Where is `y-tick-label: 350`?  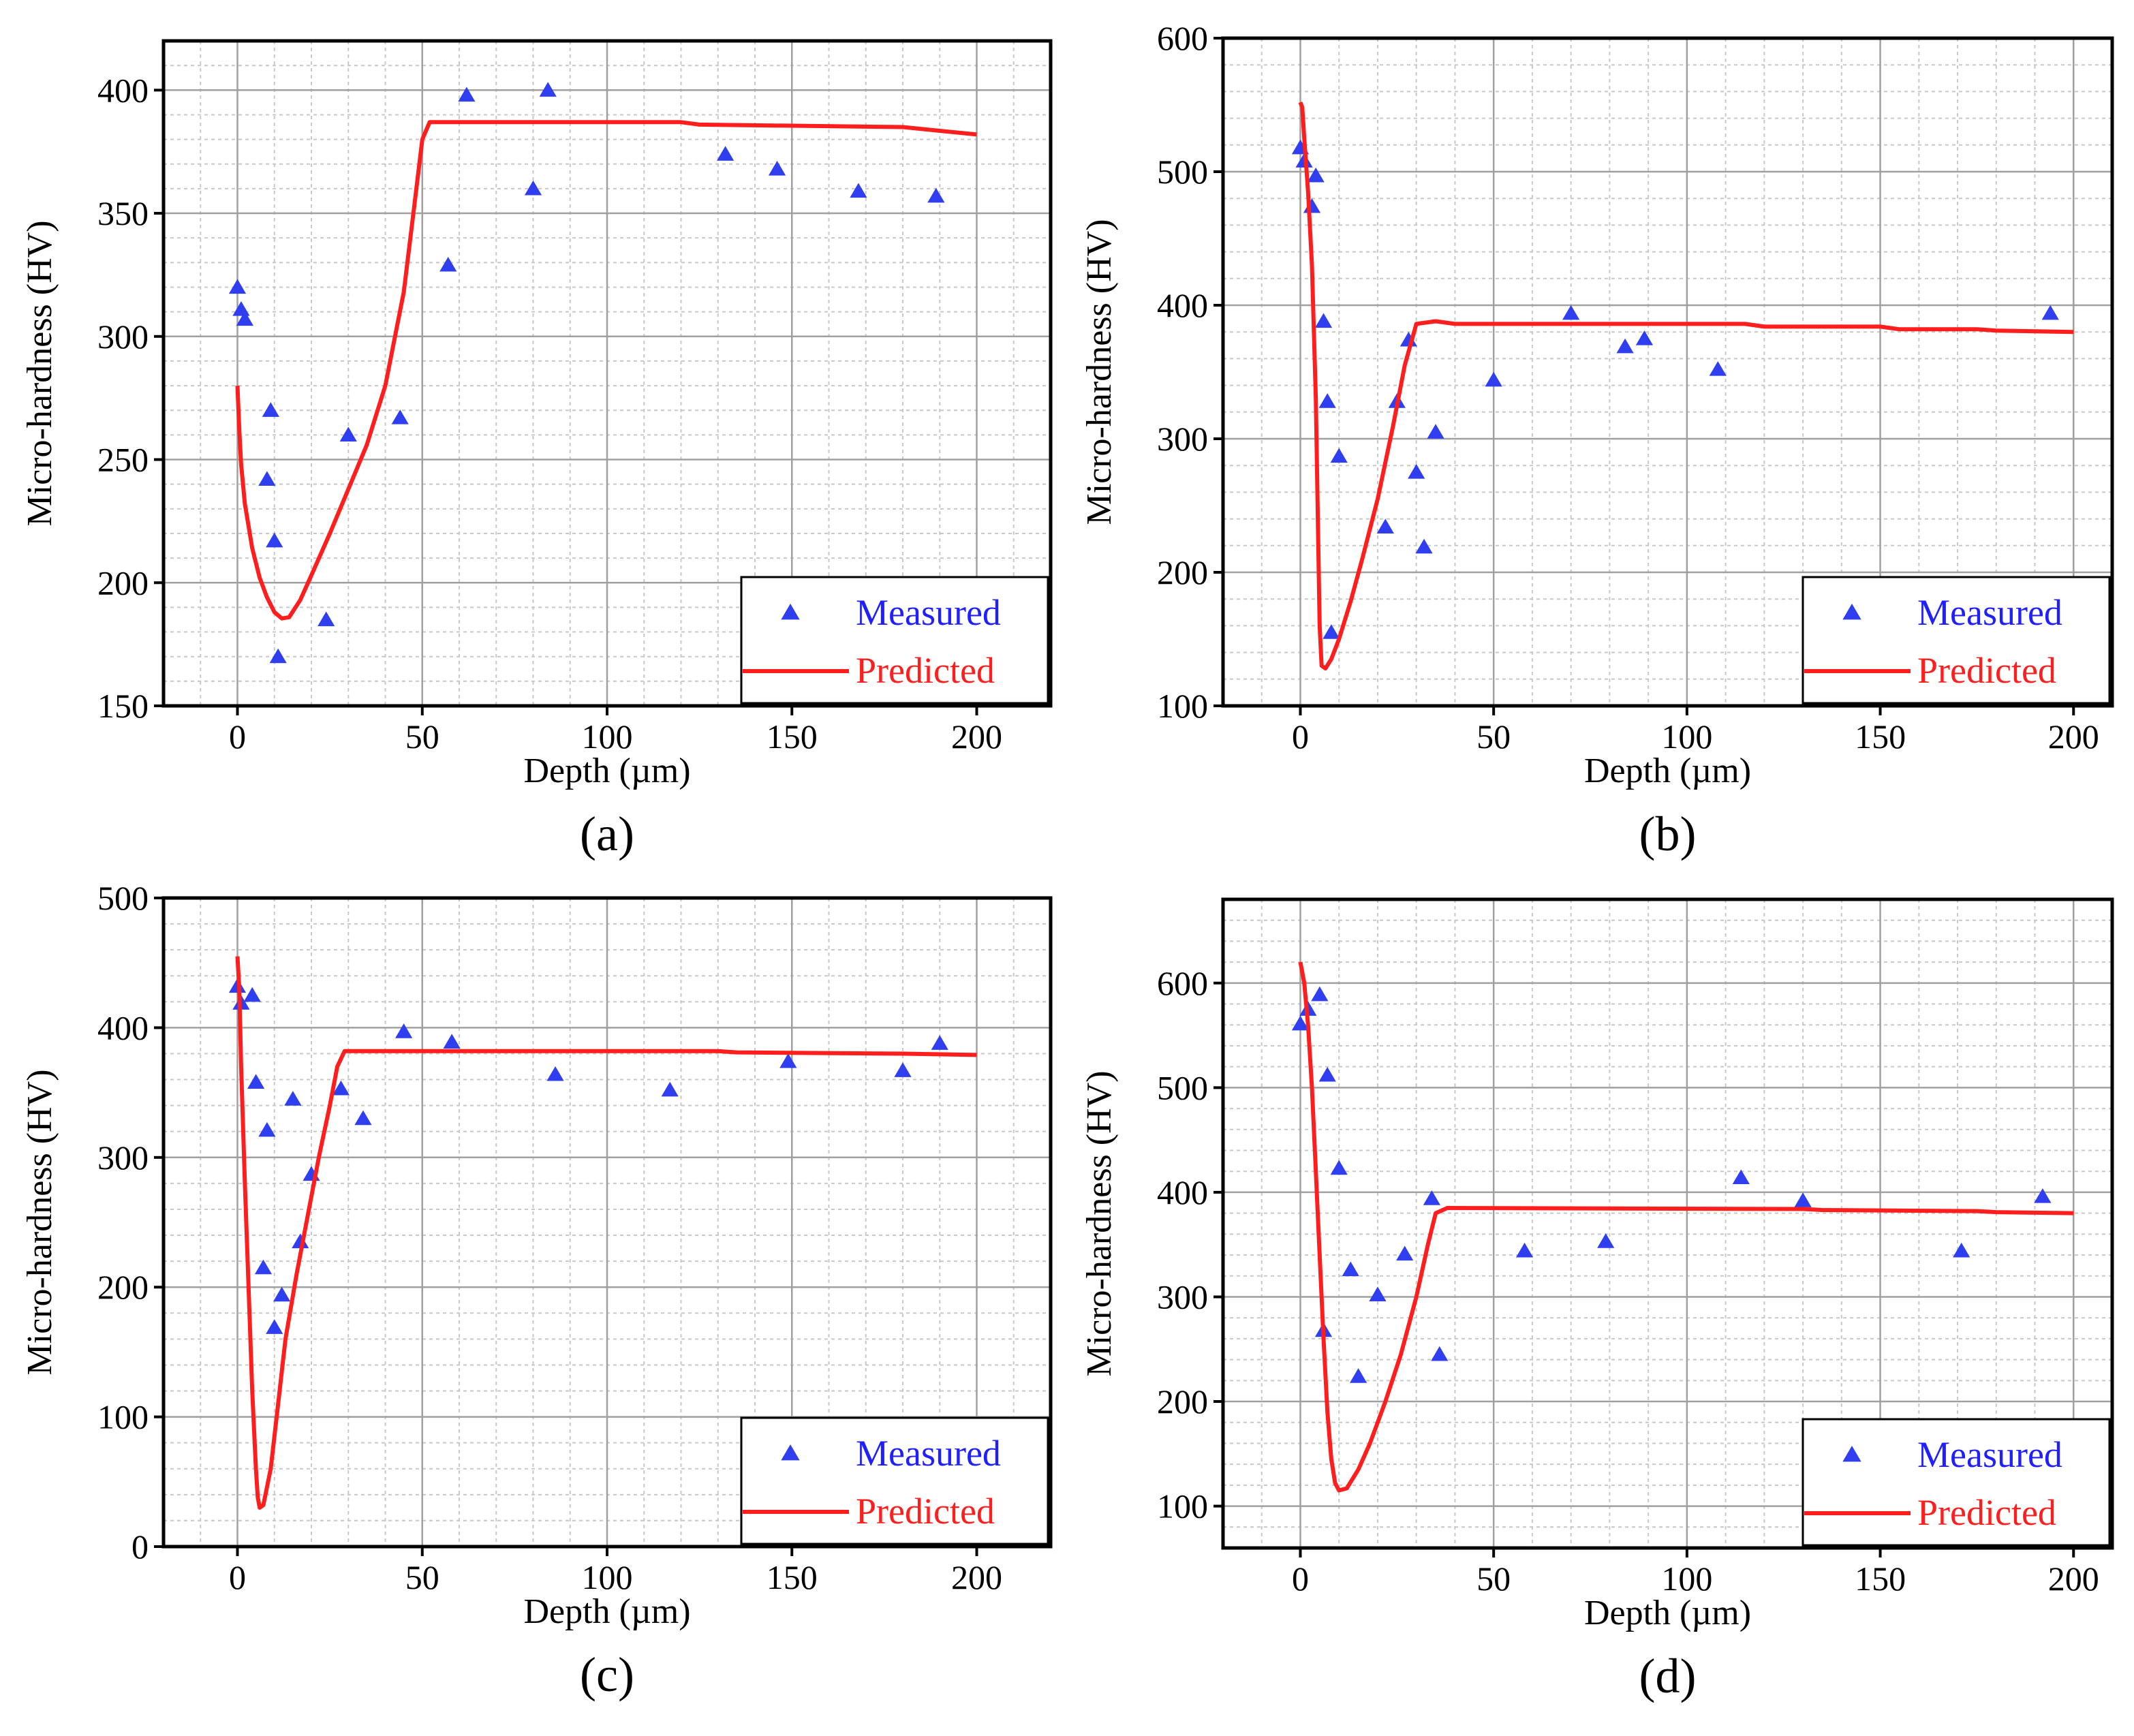 y-tick-label: 350 is located at coordinates (123, 213).